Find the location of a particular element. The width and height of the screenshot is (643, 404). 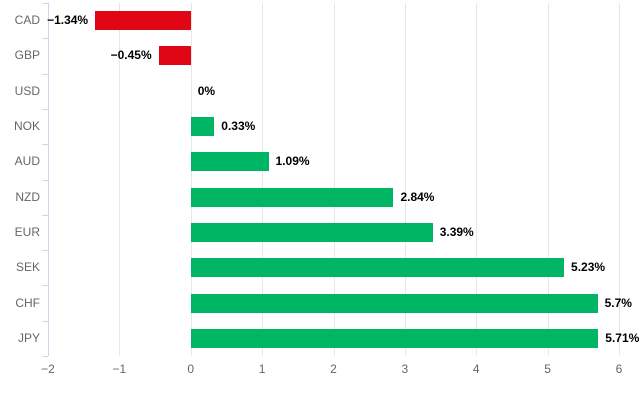

value-label-nzd: 2.84% is located at coordinates (417, 197).